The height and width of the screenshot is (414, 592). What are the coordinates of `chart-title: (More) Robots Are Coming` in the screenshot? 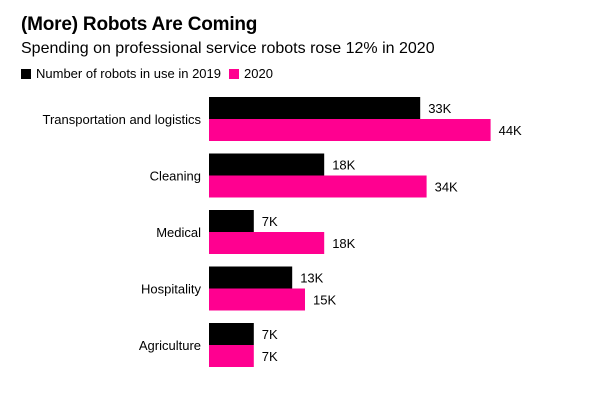 It's located at (139, 24).